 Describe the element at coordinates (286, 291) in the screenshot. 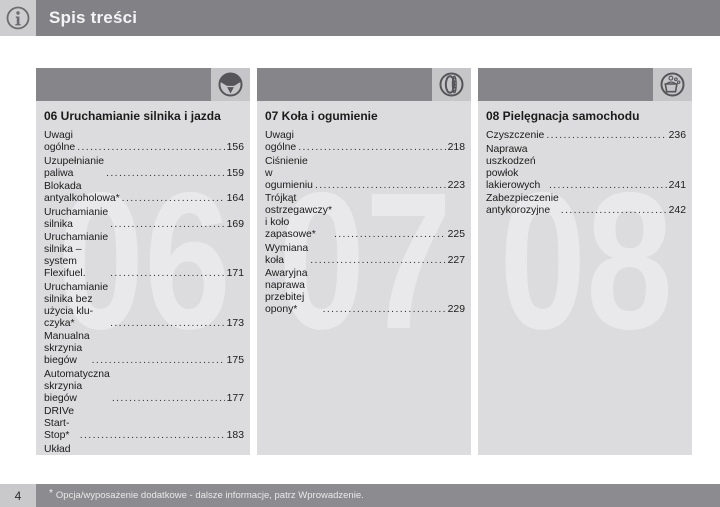

I see `toc-item-label: Awaryjna naprawa przebitej opony*` at that location.